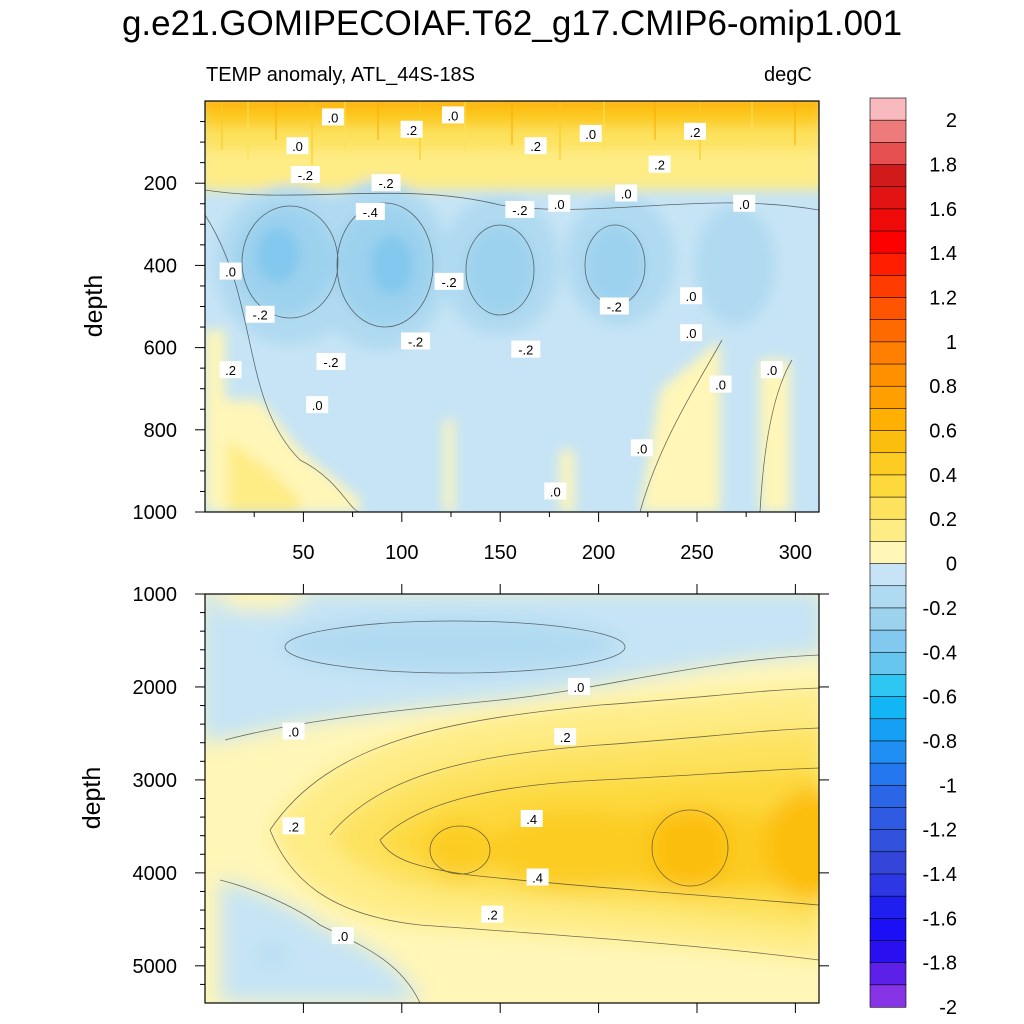  I want to click on lower-y-tick-label: 2000, so click(155, 688).